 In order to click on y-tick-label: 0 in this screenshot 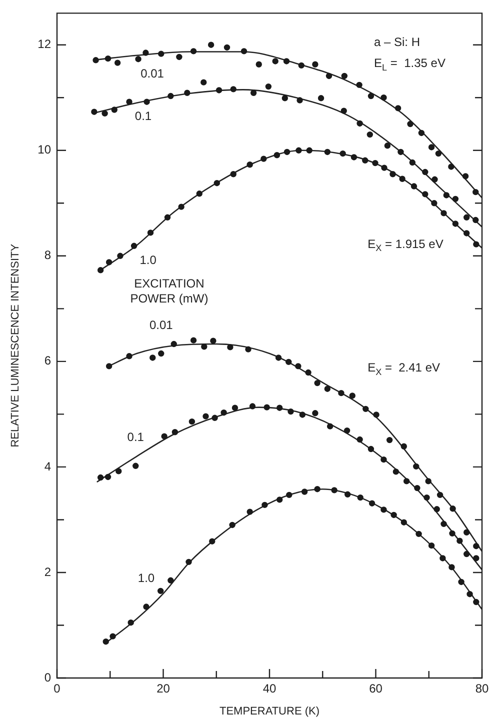, I will do `click(48, 677)`.